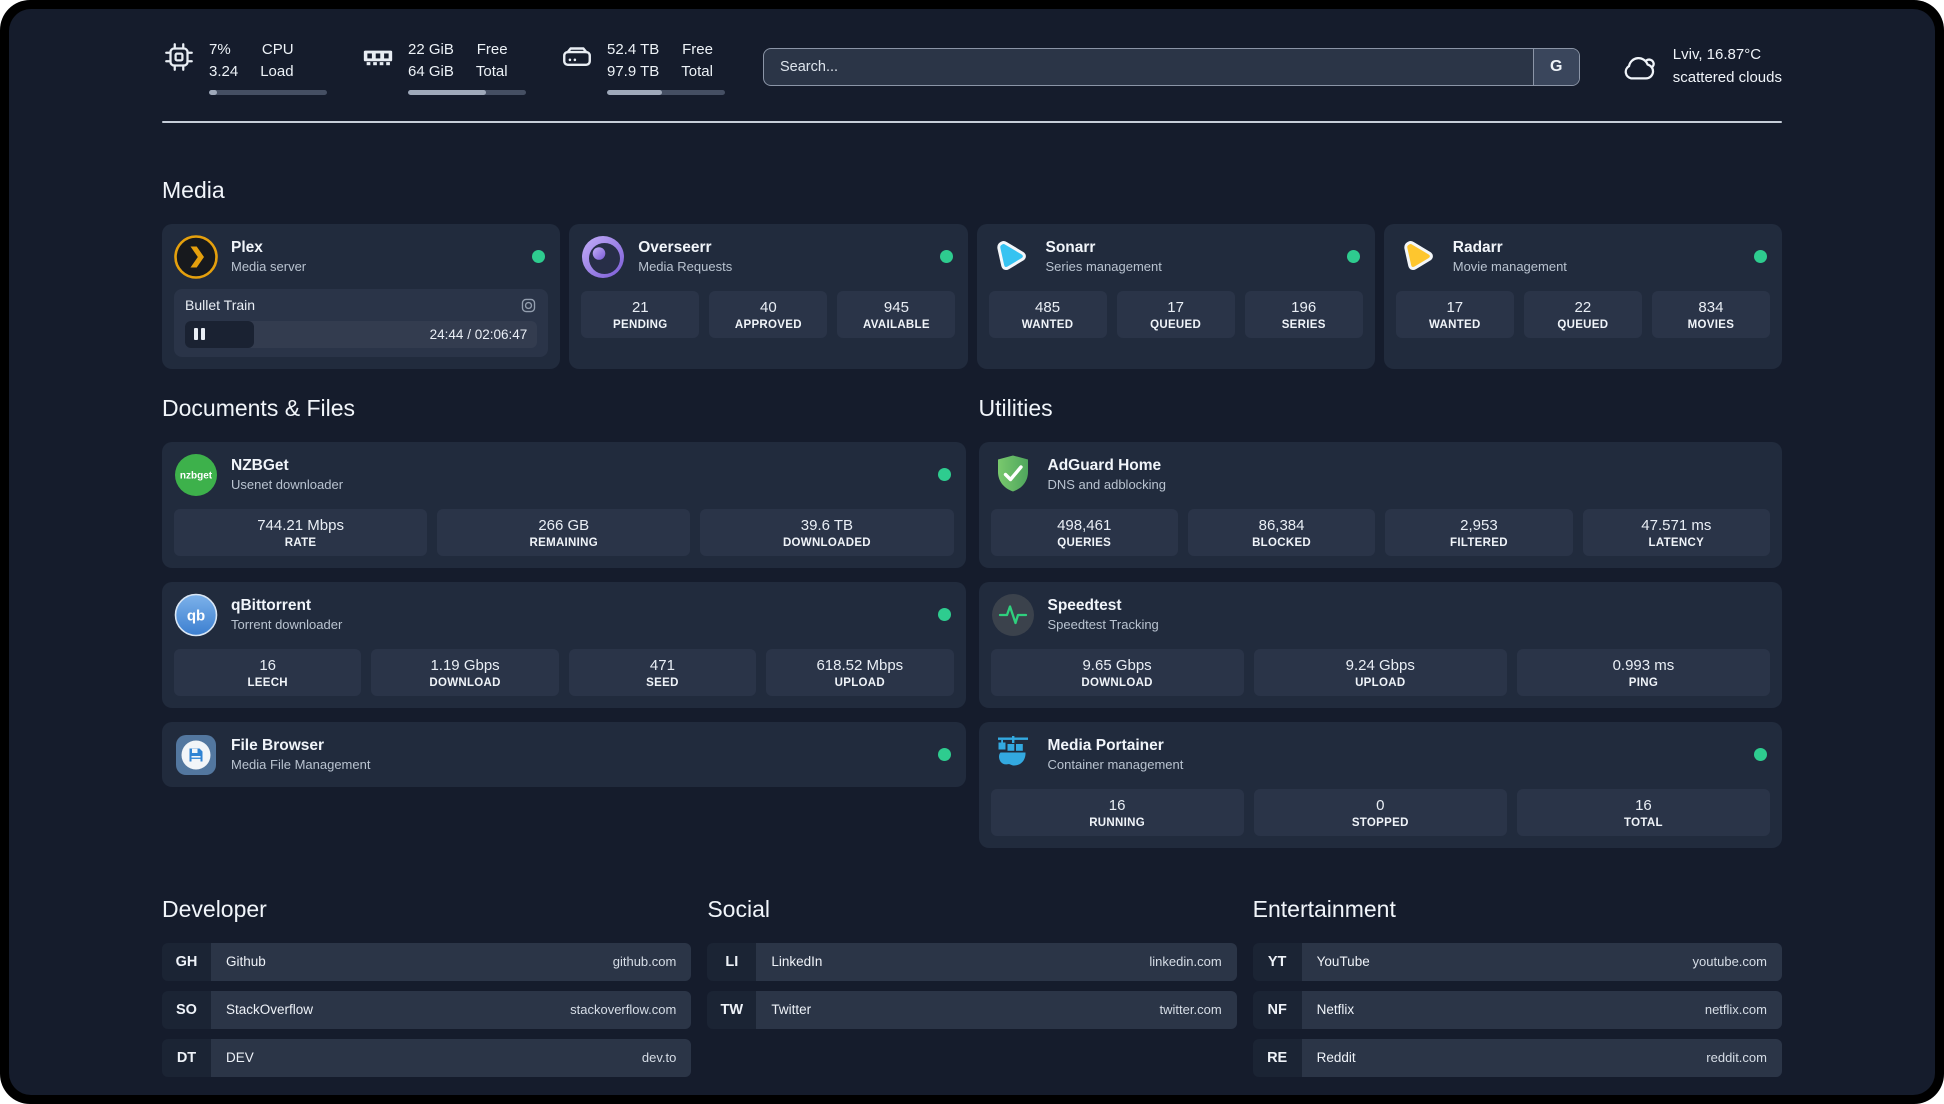 This screenshot has width=1944, height=1104. Describe the element at coordinates (1555, 66) in the screenshot. I see `search-engine-button: G` at that location.